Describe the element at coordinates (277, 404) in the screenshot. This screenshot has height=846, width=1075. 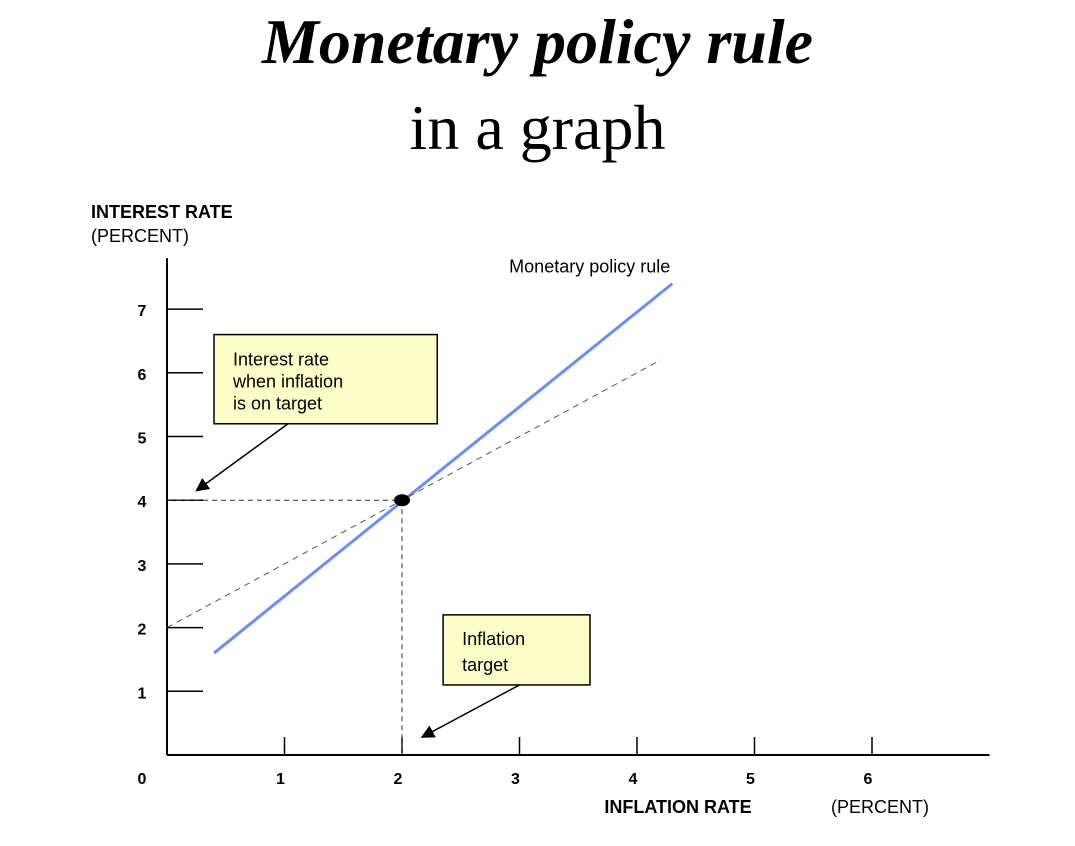
I see `annotation-text-1-3: is on target` at that location.